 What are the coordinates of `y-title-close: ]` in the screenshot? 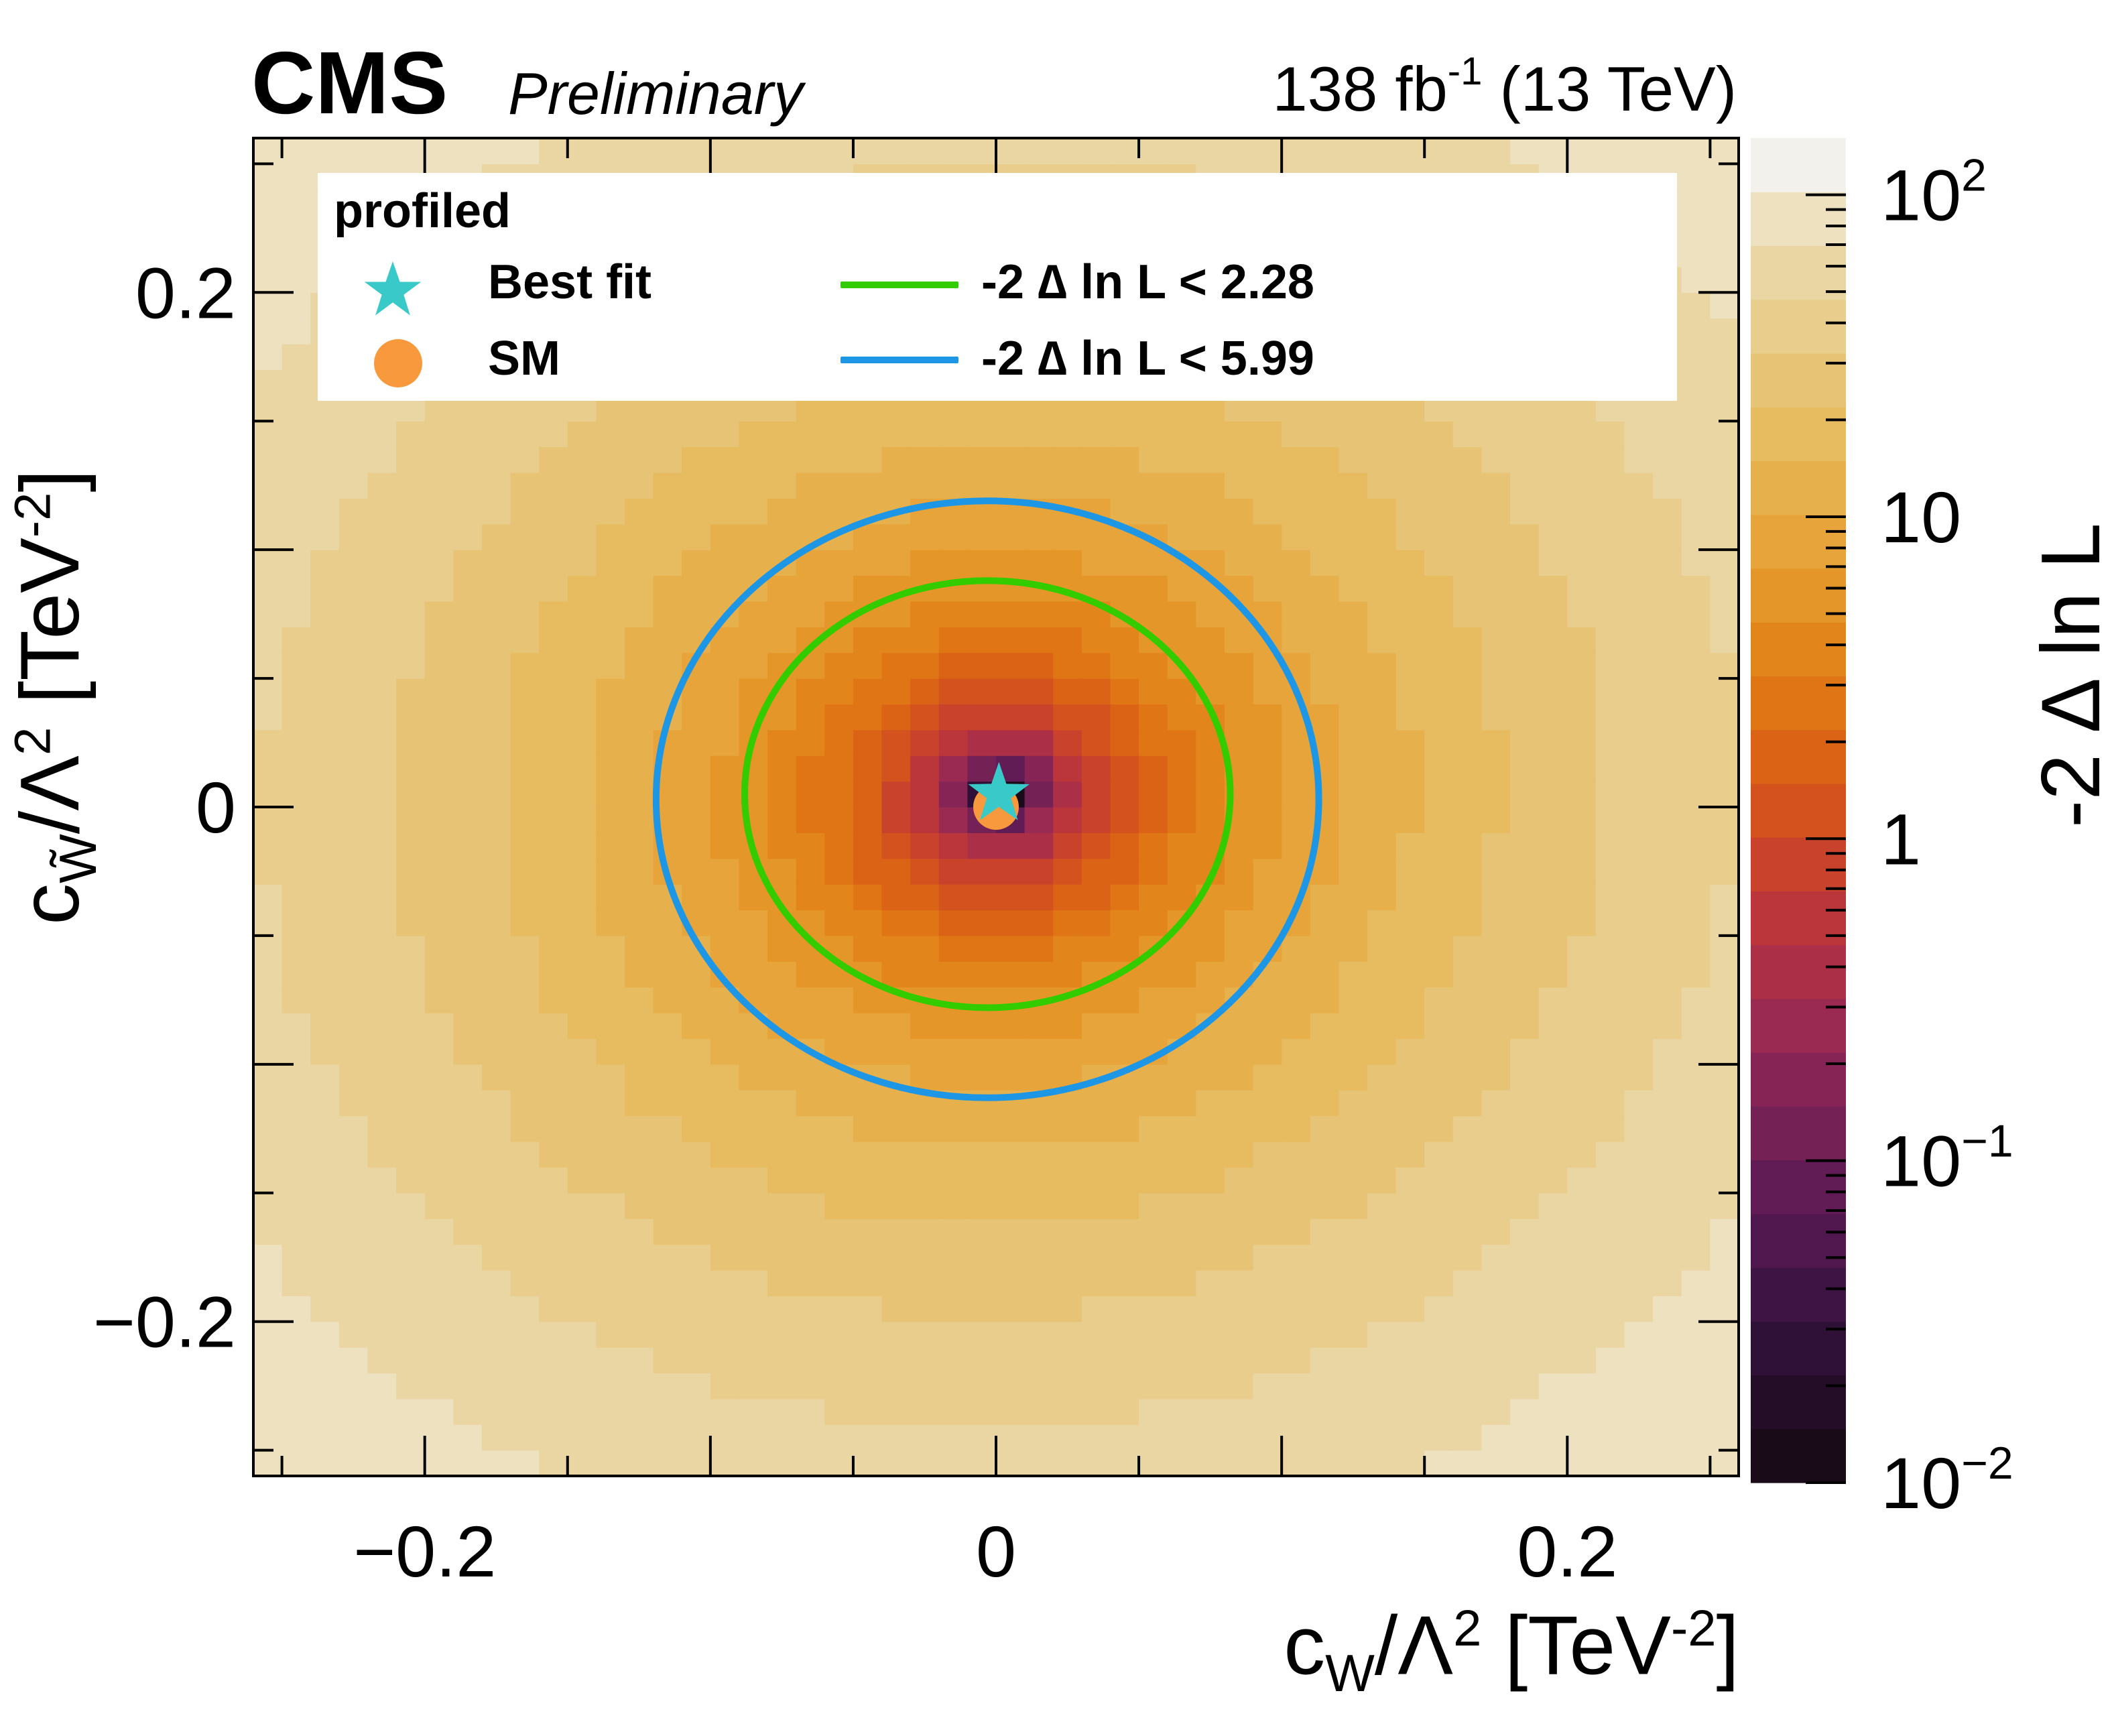 It's located at (50, 481).